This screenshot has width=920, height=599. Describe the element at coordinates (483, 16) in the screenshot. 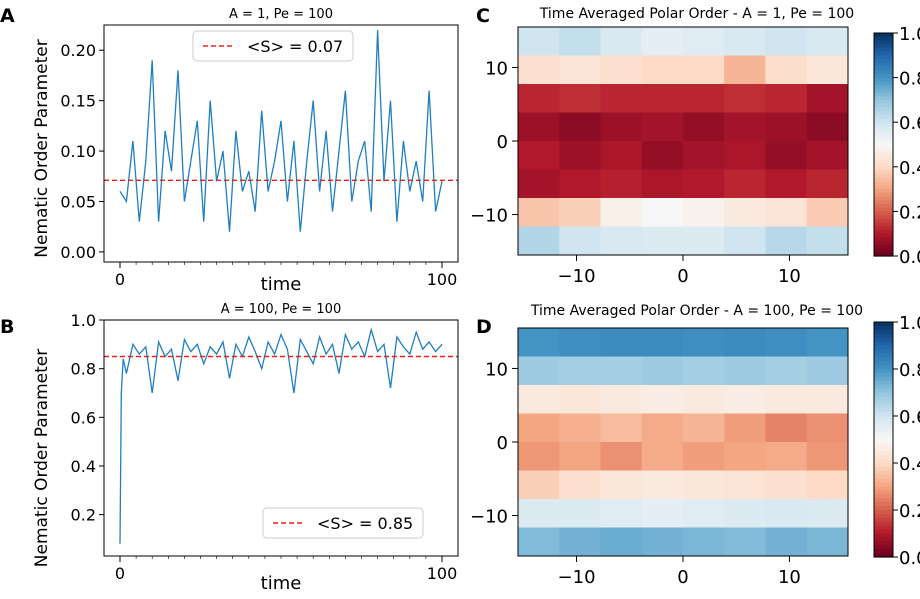

I see `panel-label-c: C` at that location.